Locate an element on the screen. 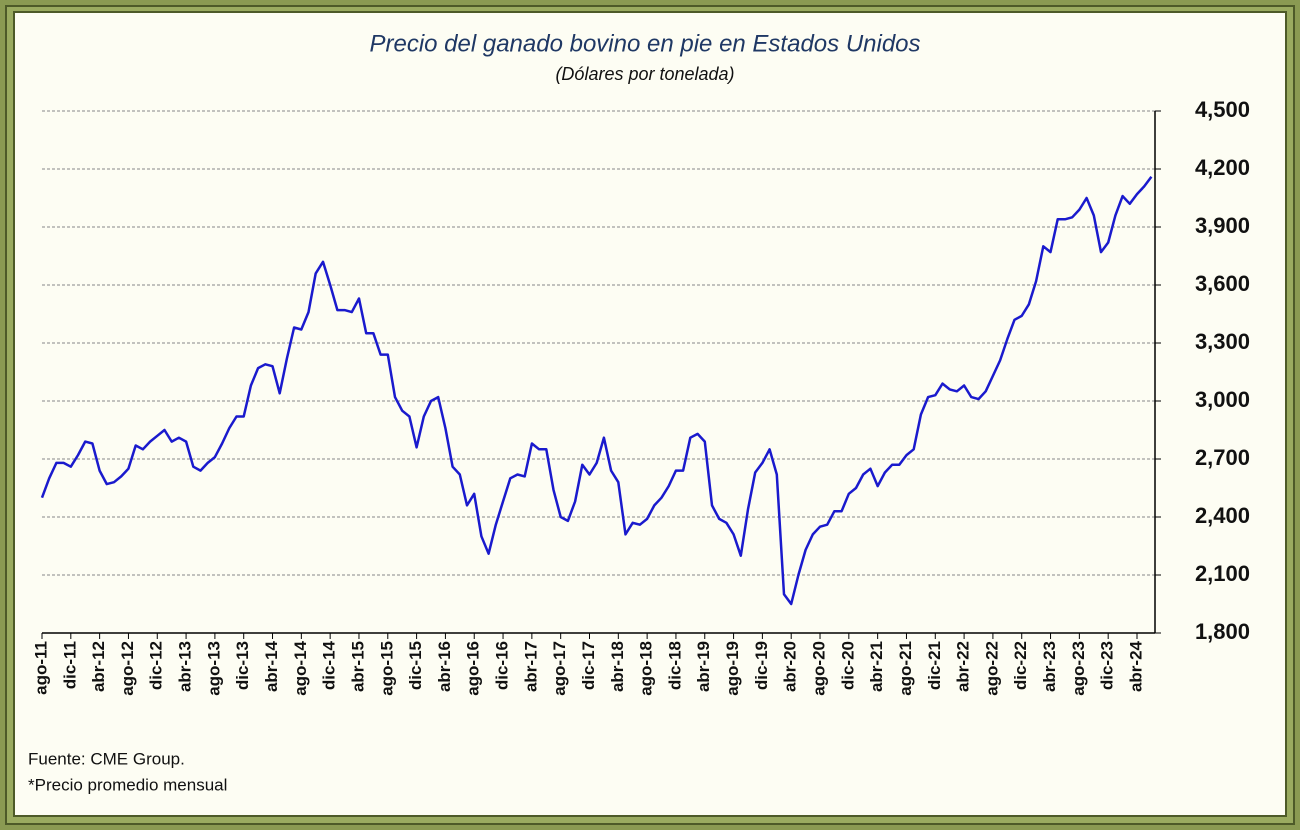  x-tick-label: abr-13 is located at coordinates (185, 666).